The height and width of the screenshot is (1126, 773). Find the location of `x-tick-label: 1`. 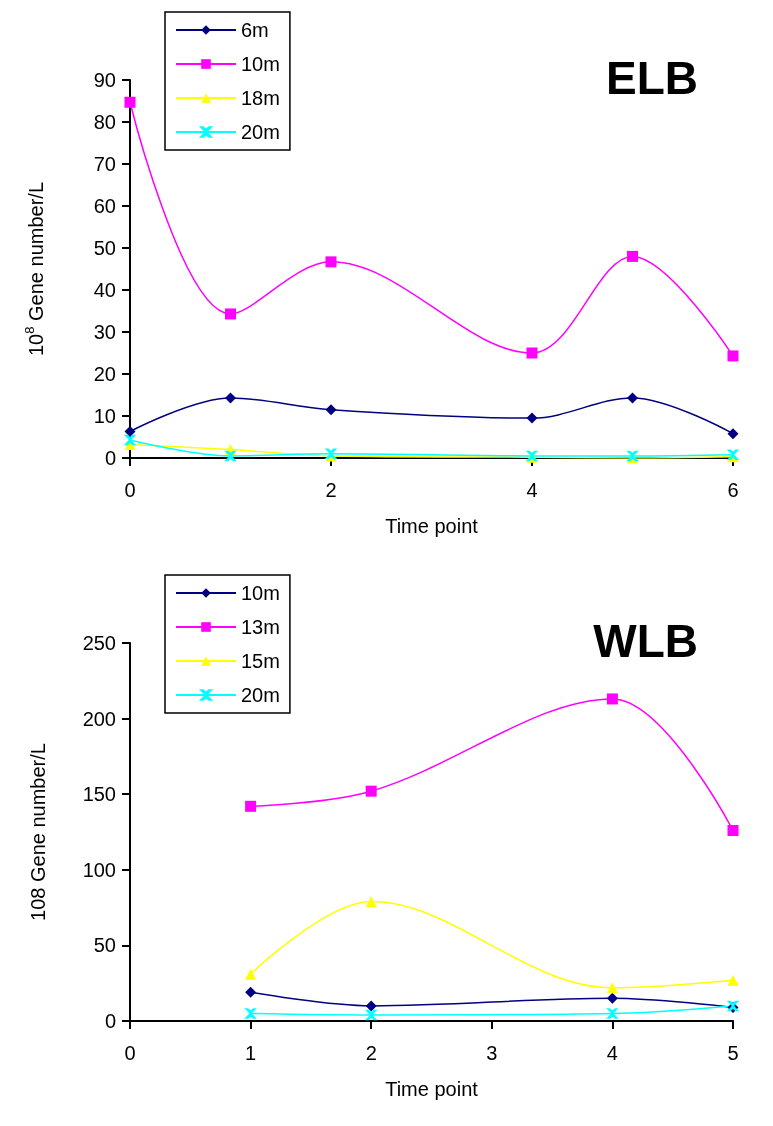

x-tick-label: 1 is located at coordinates (251, 1053).